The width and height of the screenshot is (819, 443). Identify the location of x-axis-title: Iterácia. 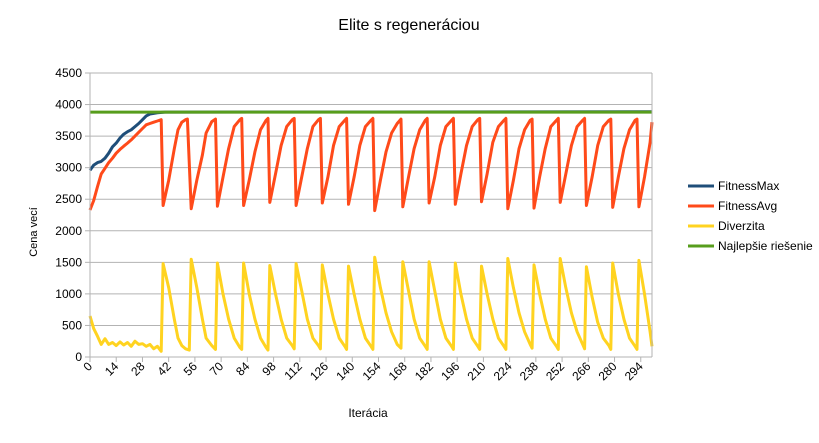
(368, 413).